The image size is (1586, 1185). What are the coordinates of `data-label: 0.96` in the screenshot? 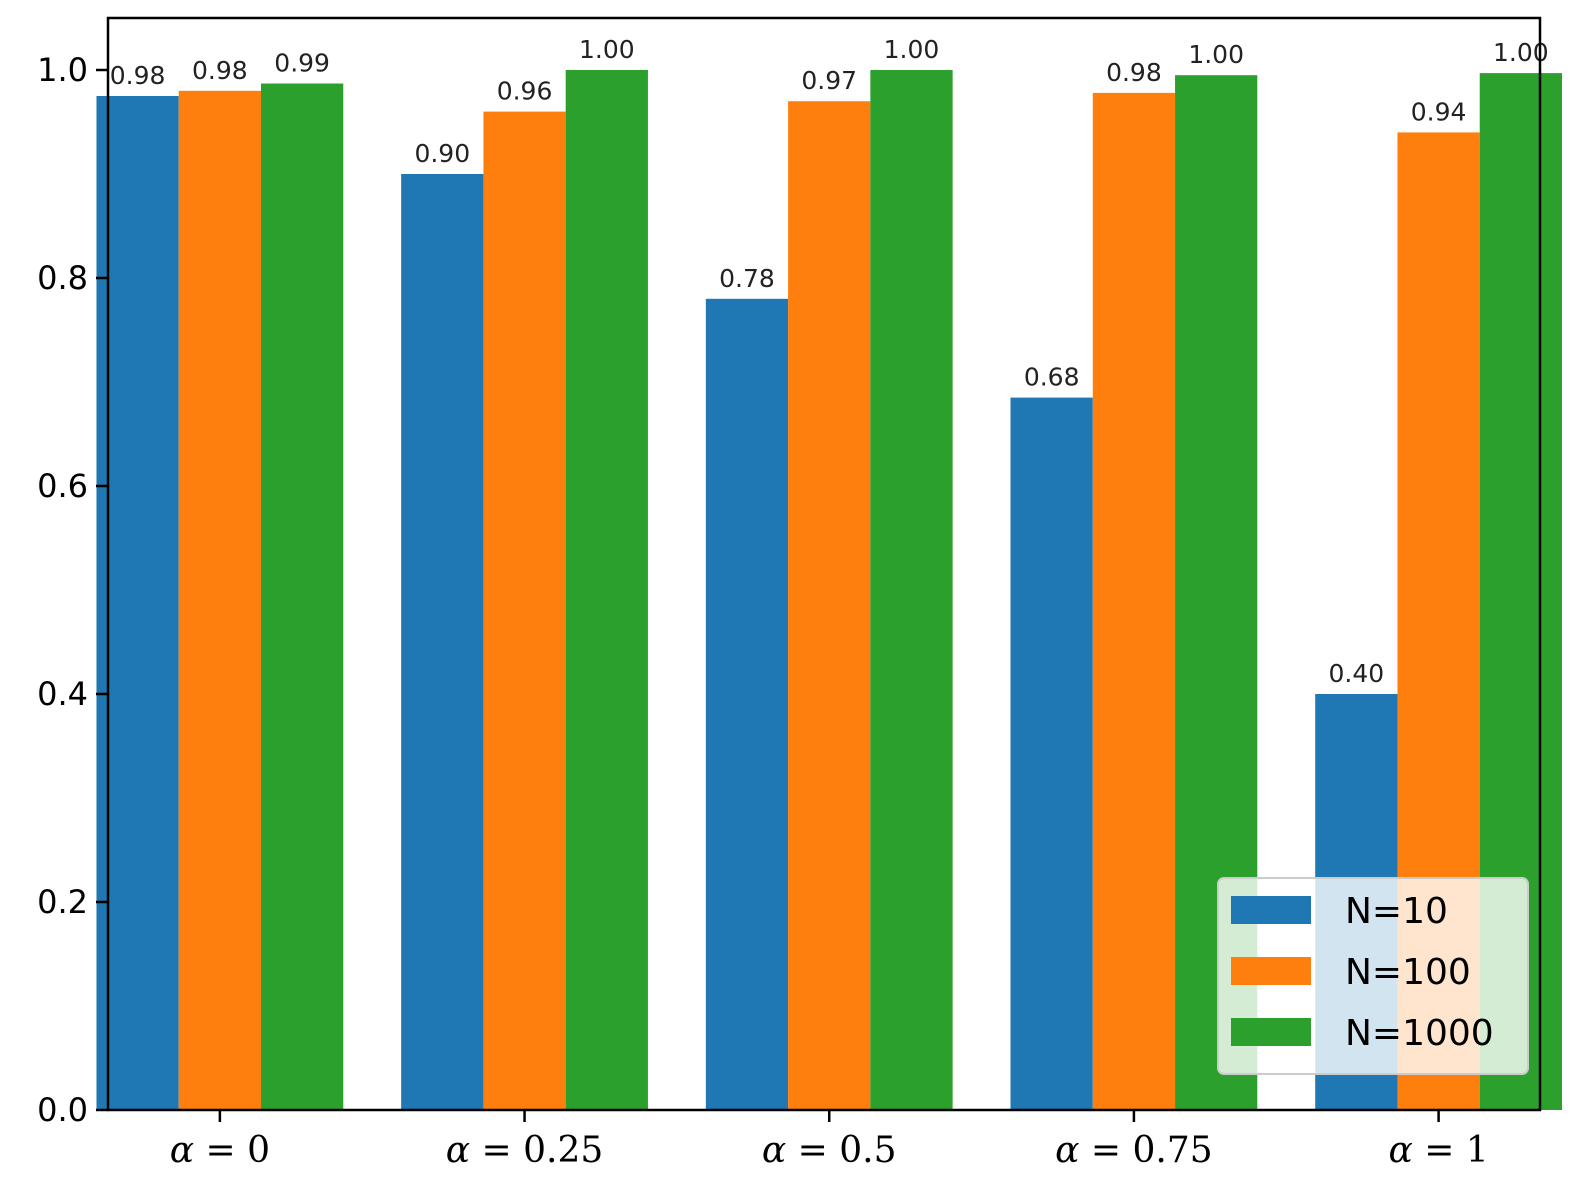 It's located at (525, 91).